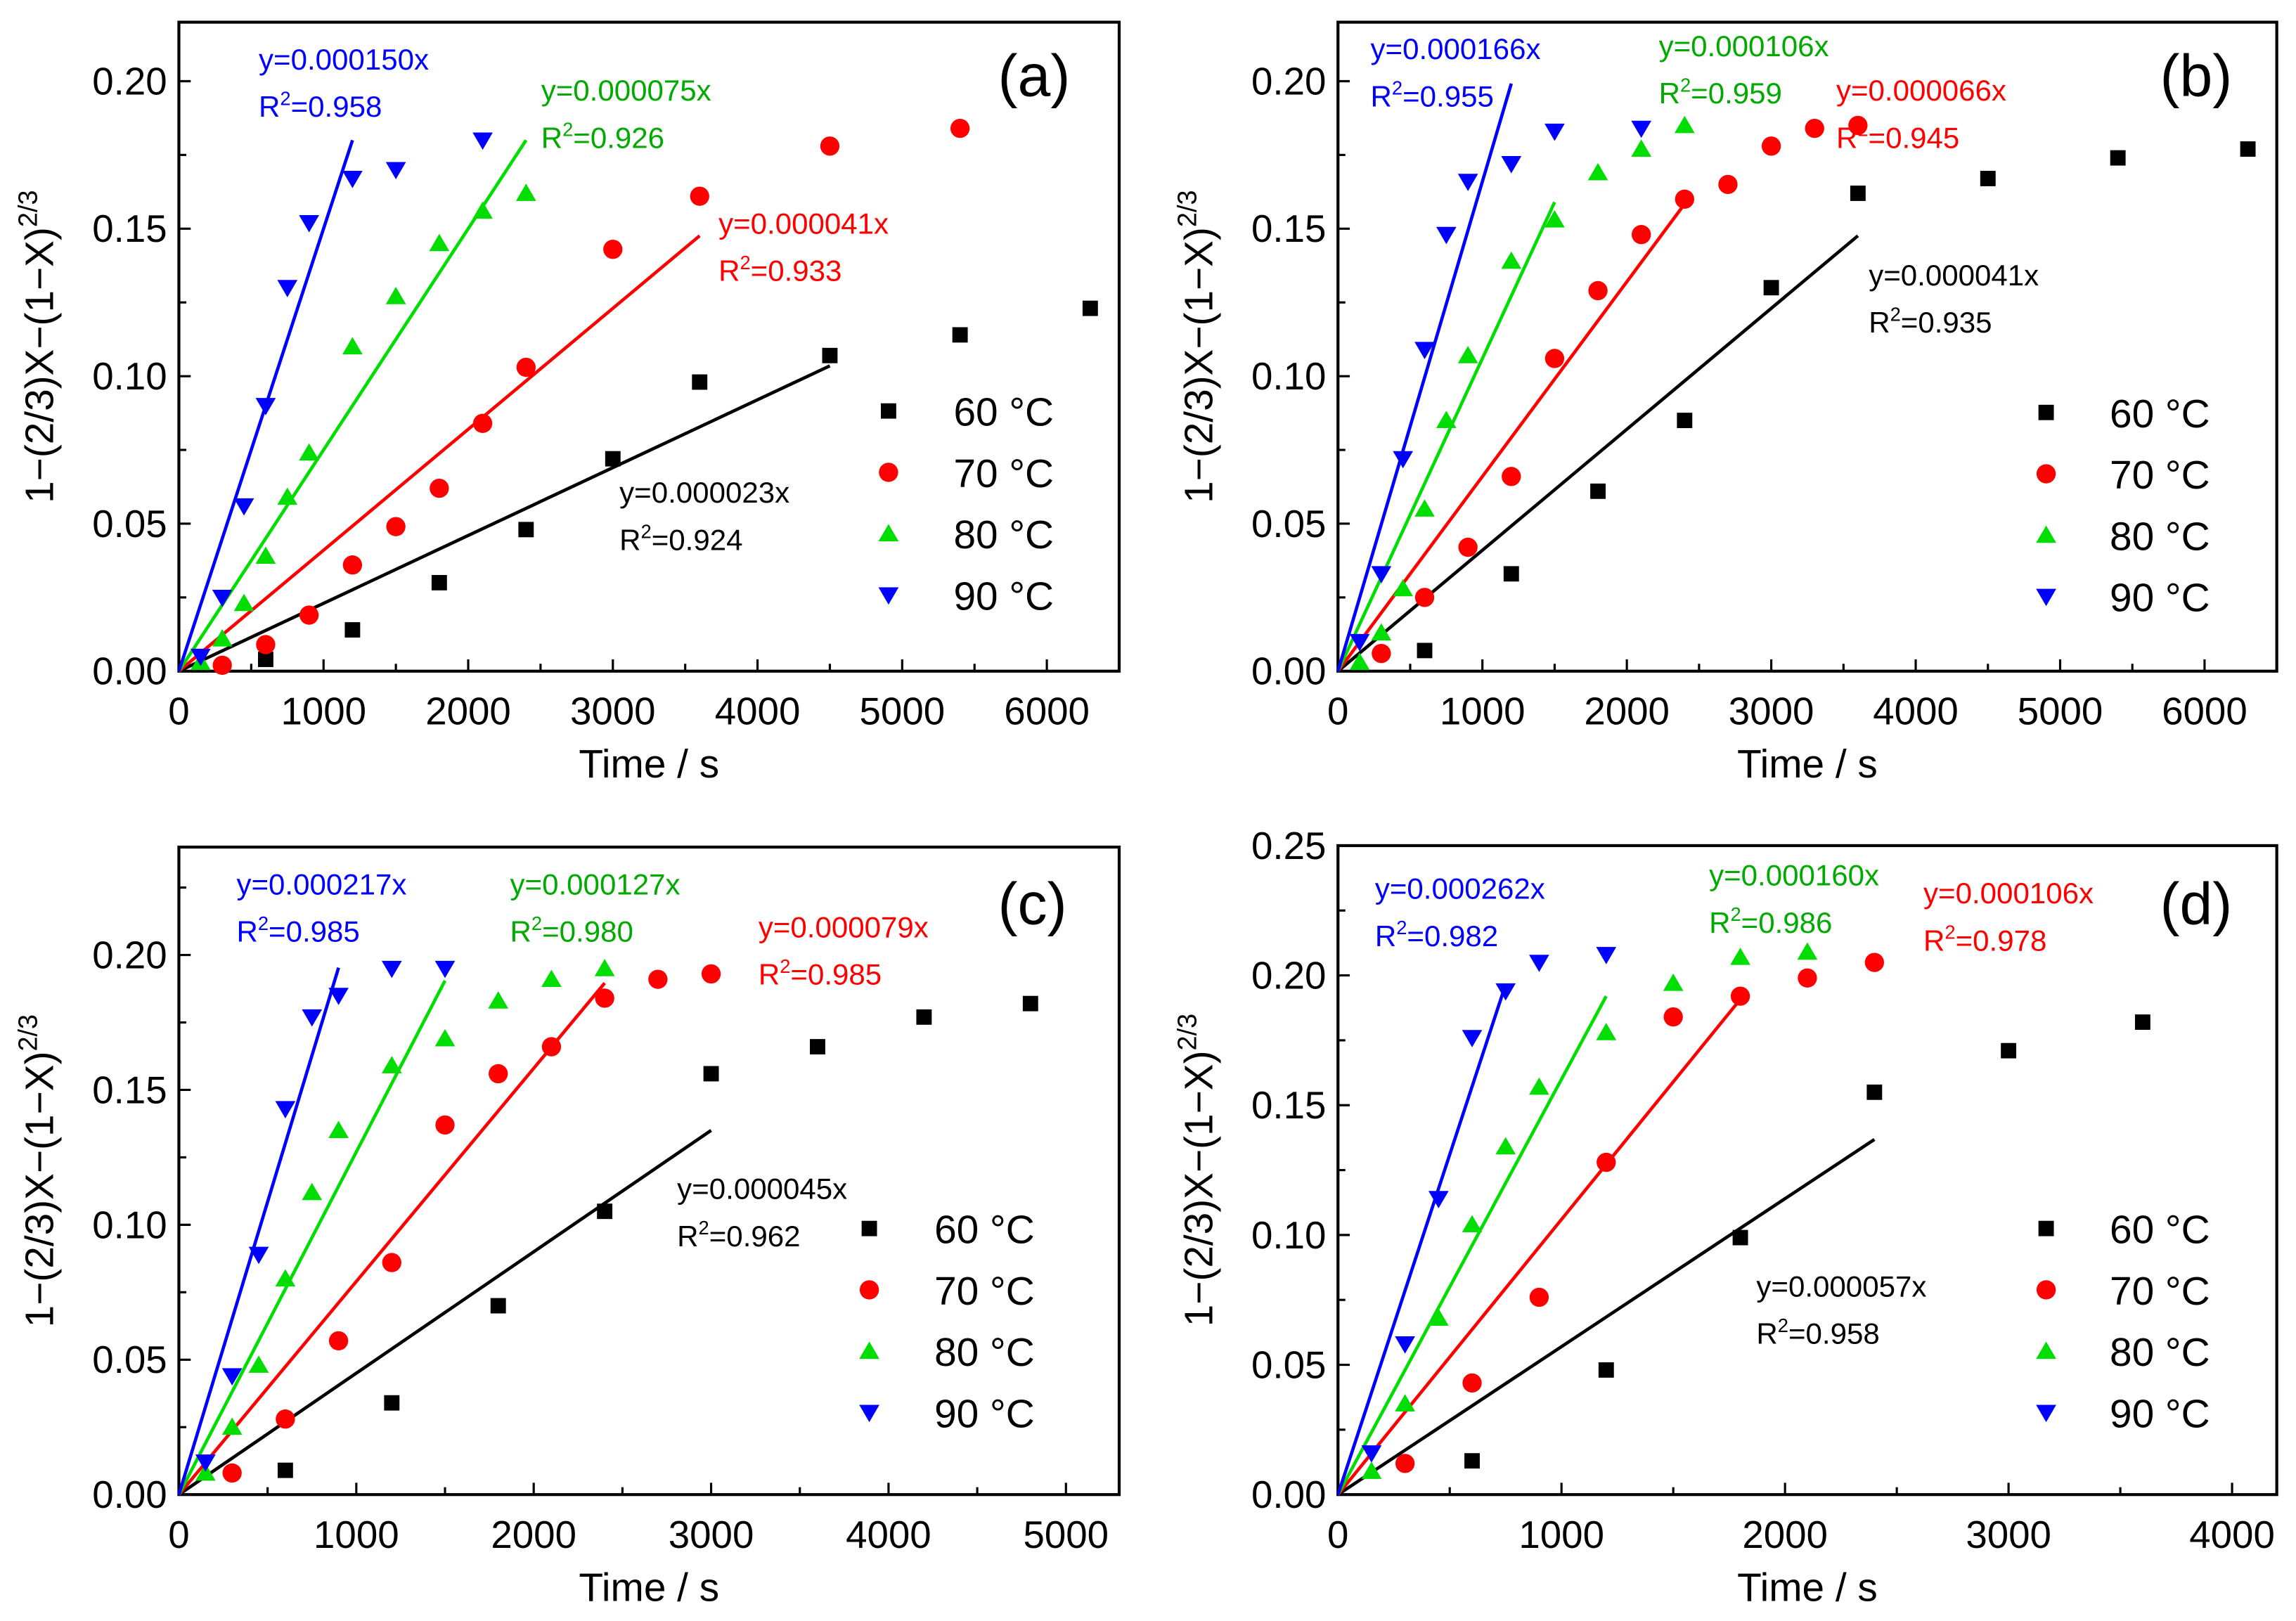 This screenshot has width=2296, height=1621. Describe the element at coordinates (755, 1236) in the screenshot. I see `r-squared-value: =0.962` at that location.